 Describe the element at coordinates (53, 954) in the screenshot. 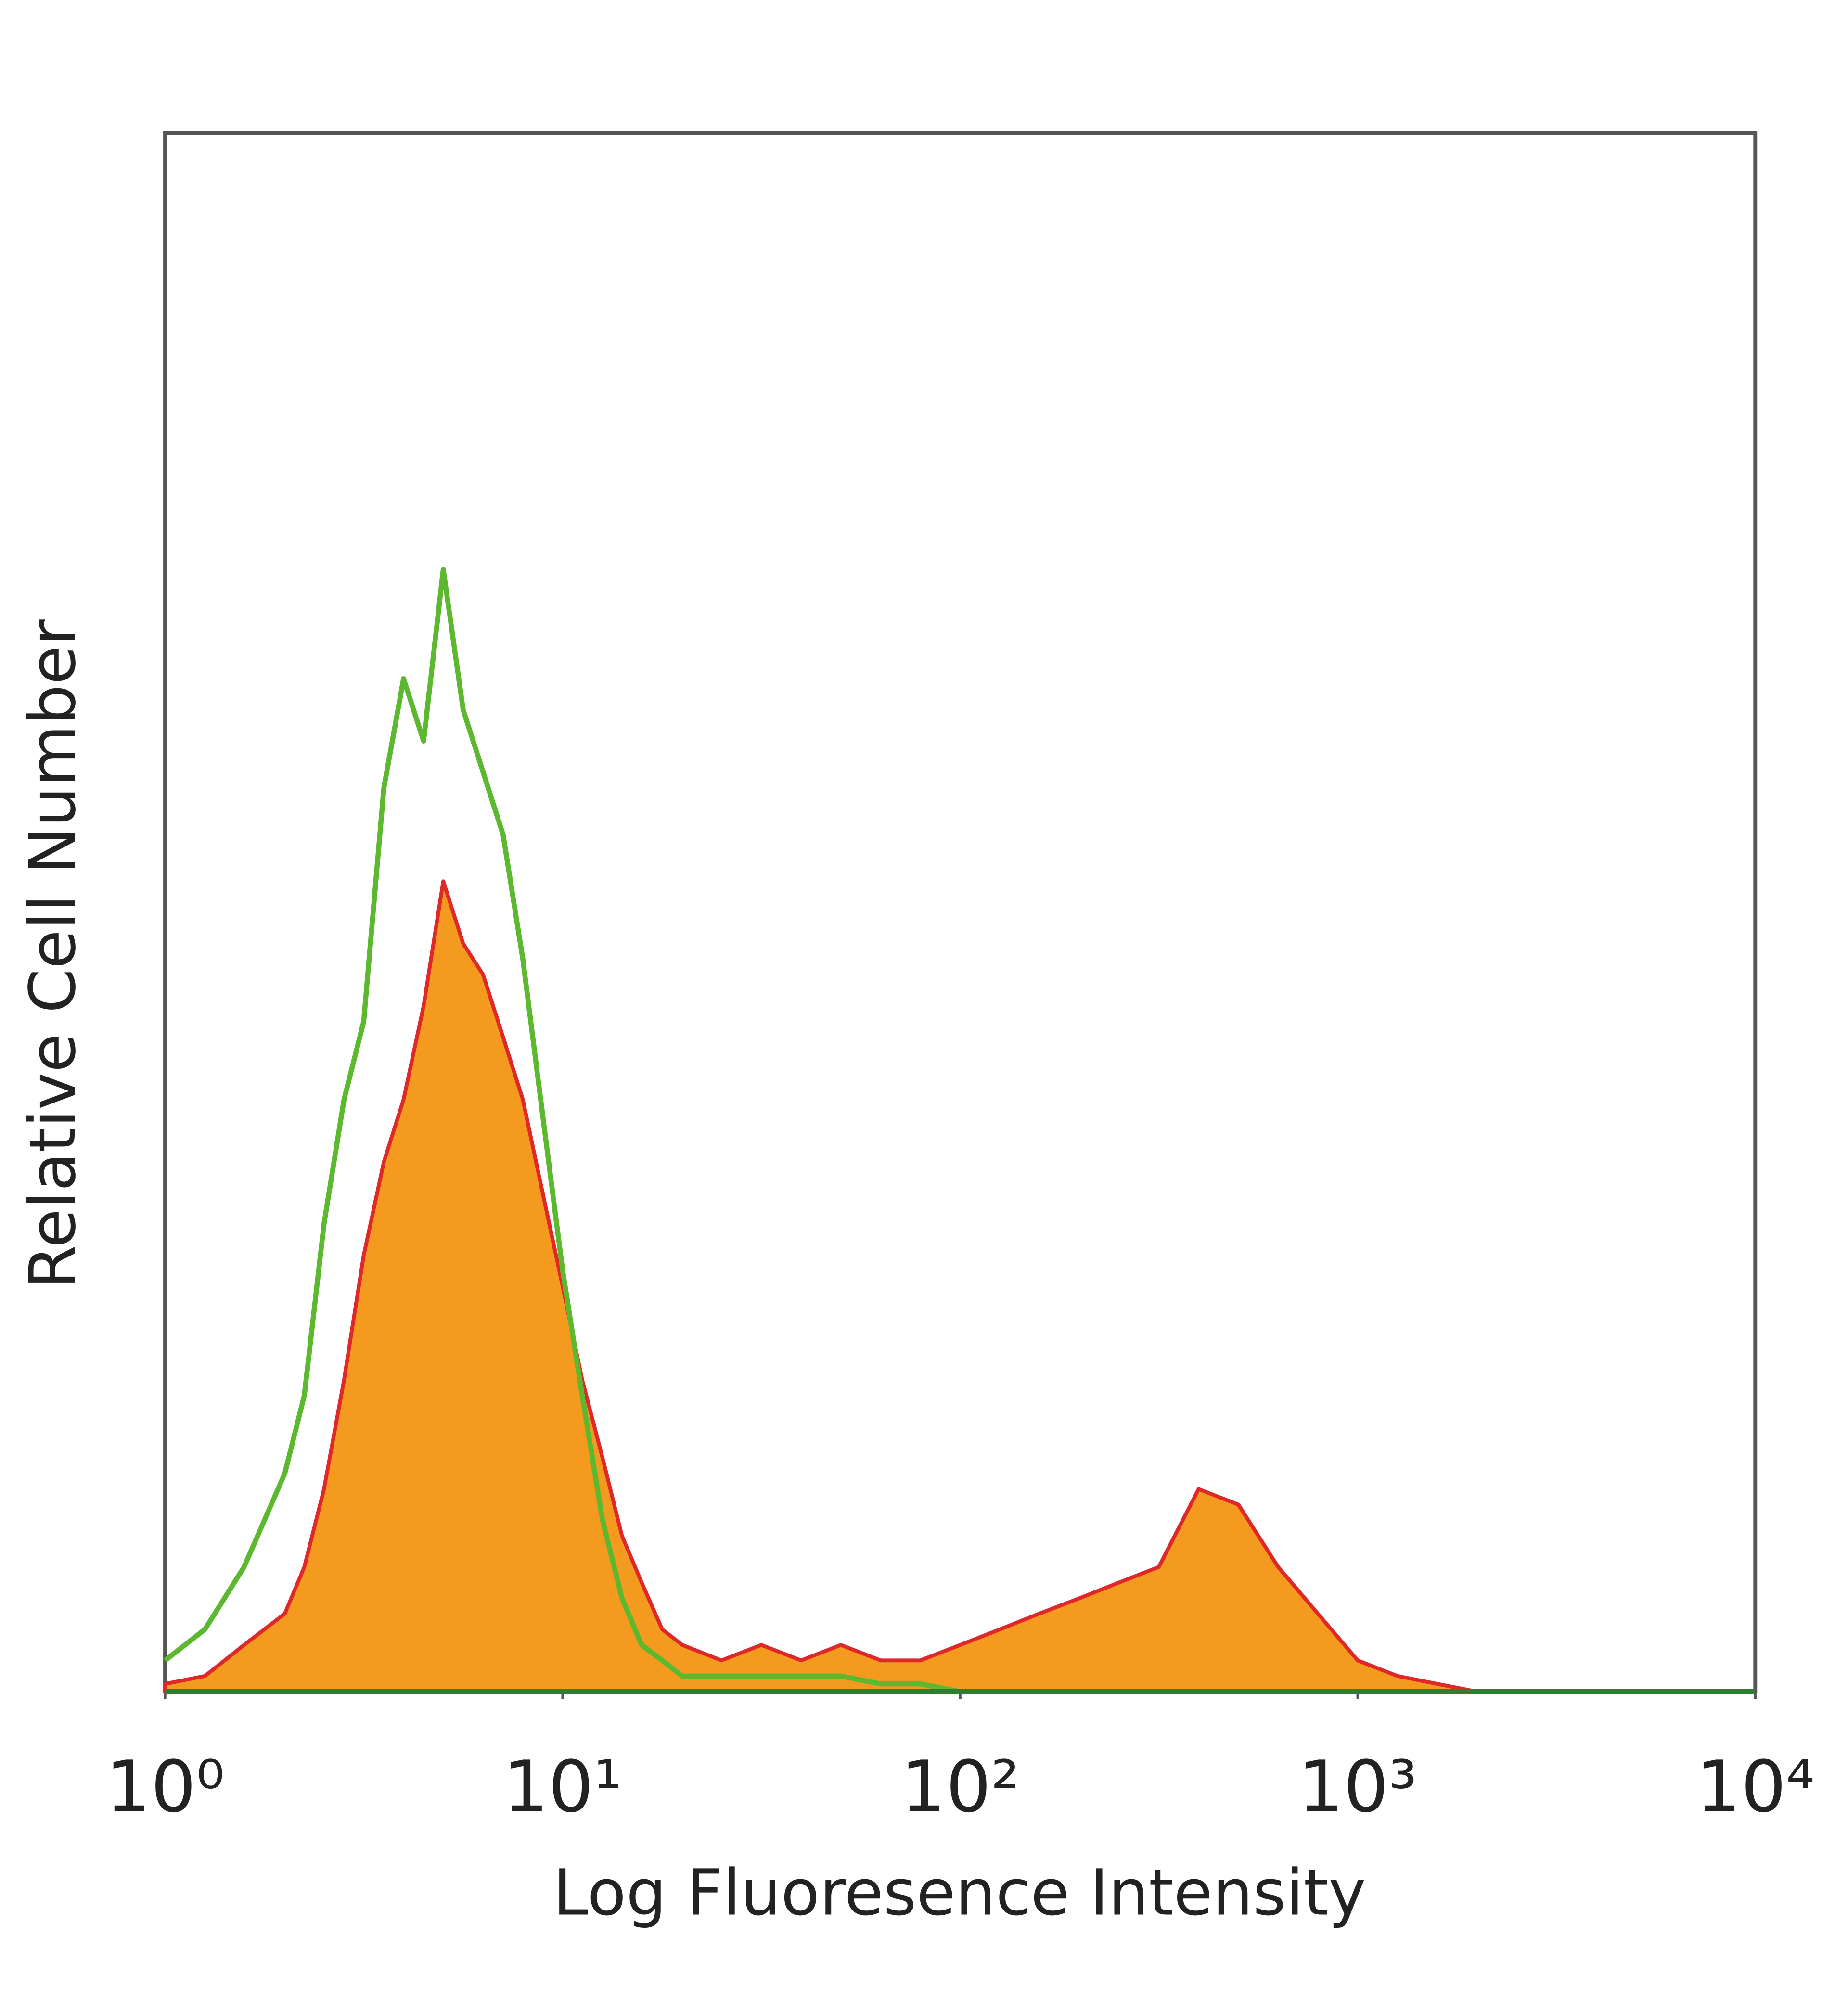

I see `y-axis-label: Relative Cell Number` at that location.